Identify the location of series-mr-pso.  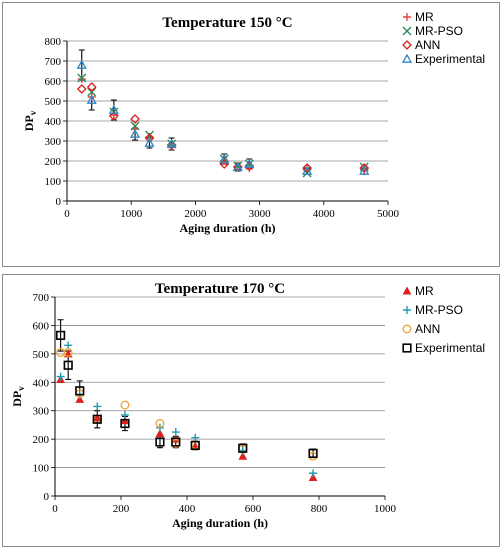
(187, 409).